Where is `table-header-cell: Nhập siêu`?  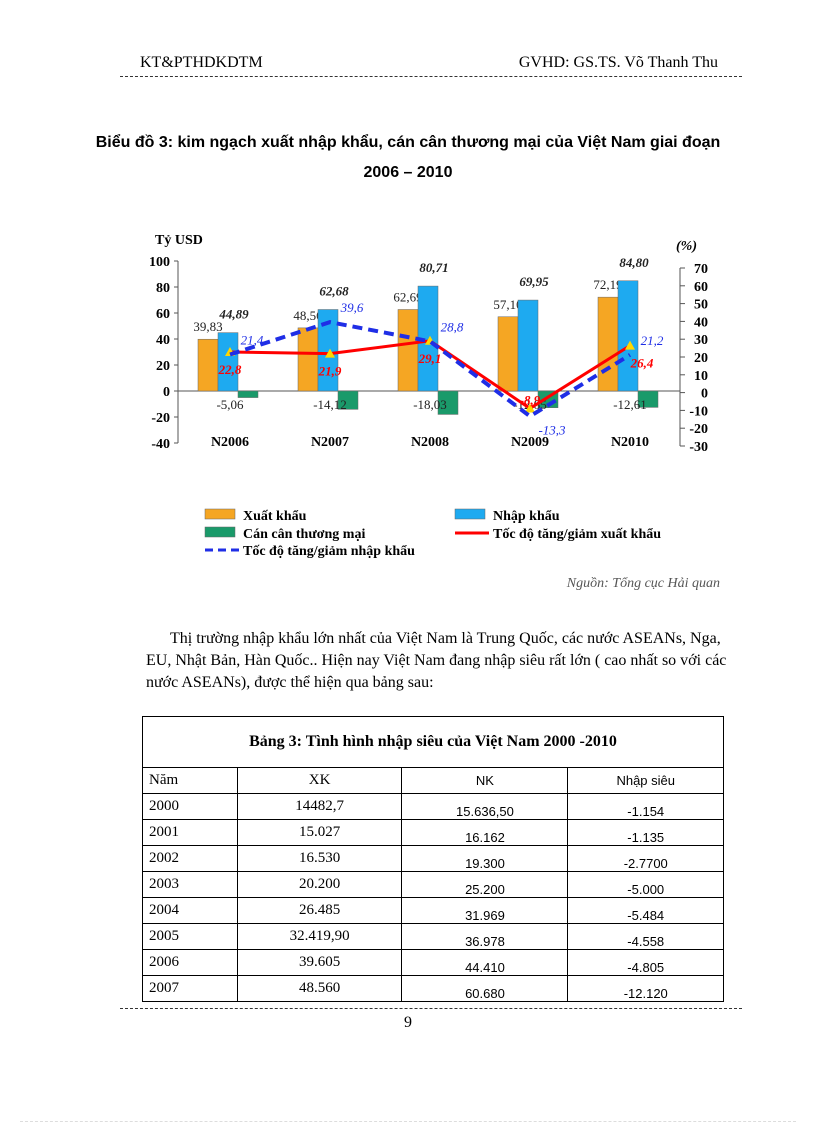
table-header-cell: Nhập siêu is located at coordinates (645, 780).